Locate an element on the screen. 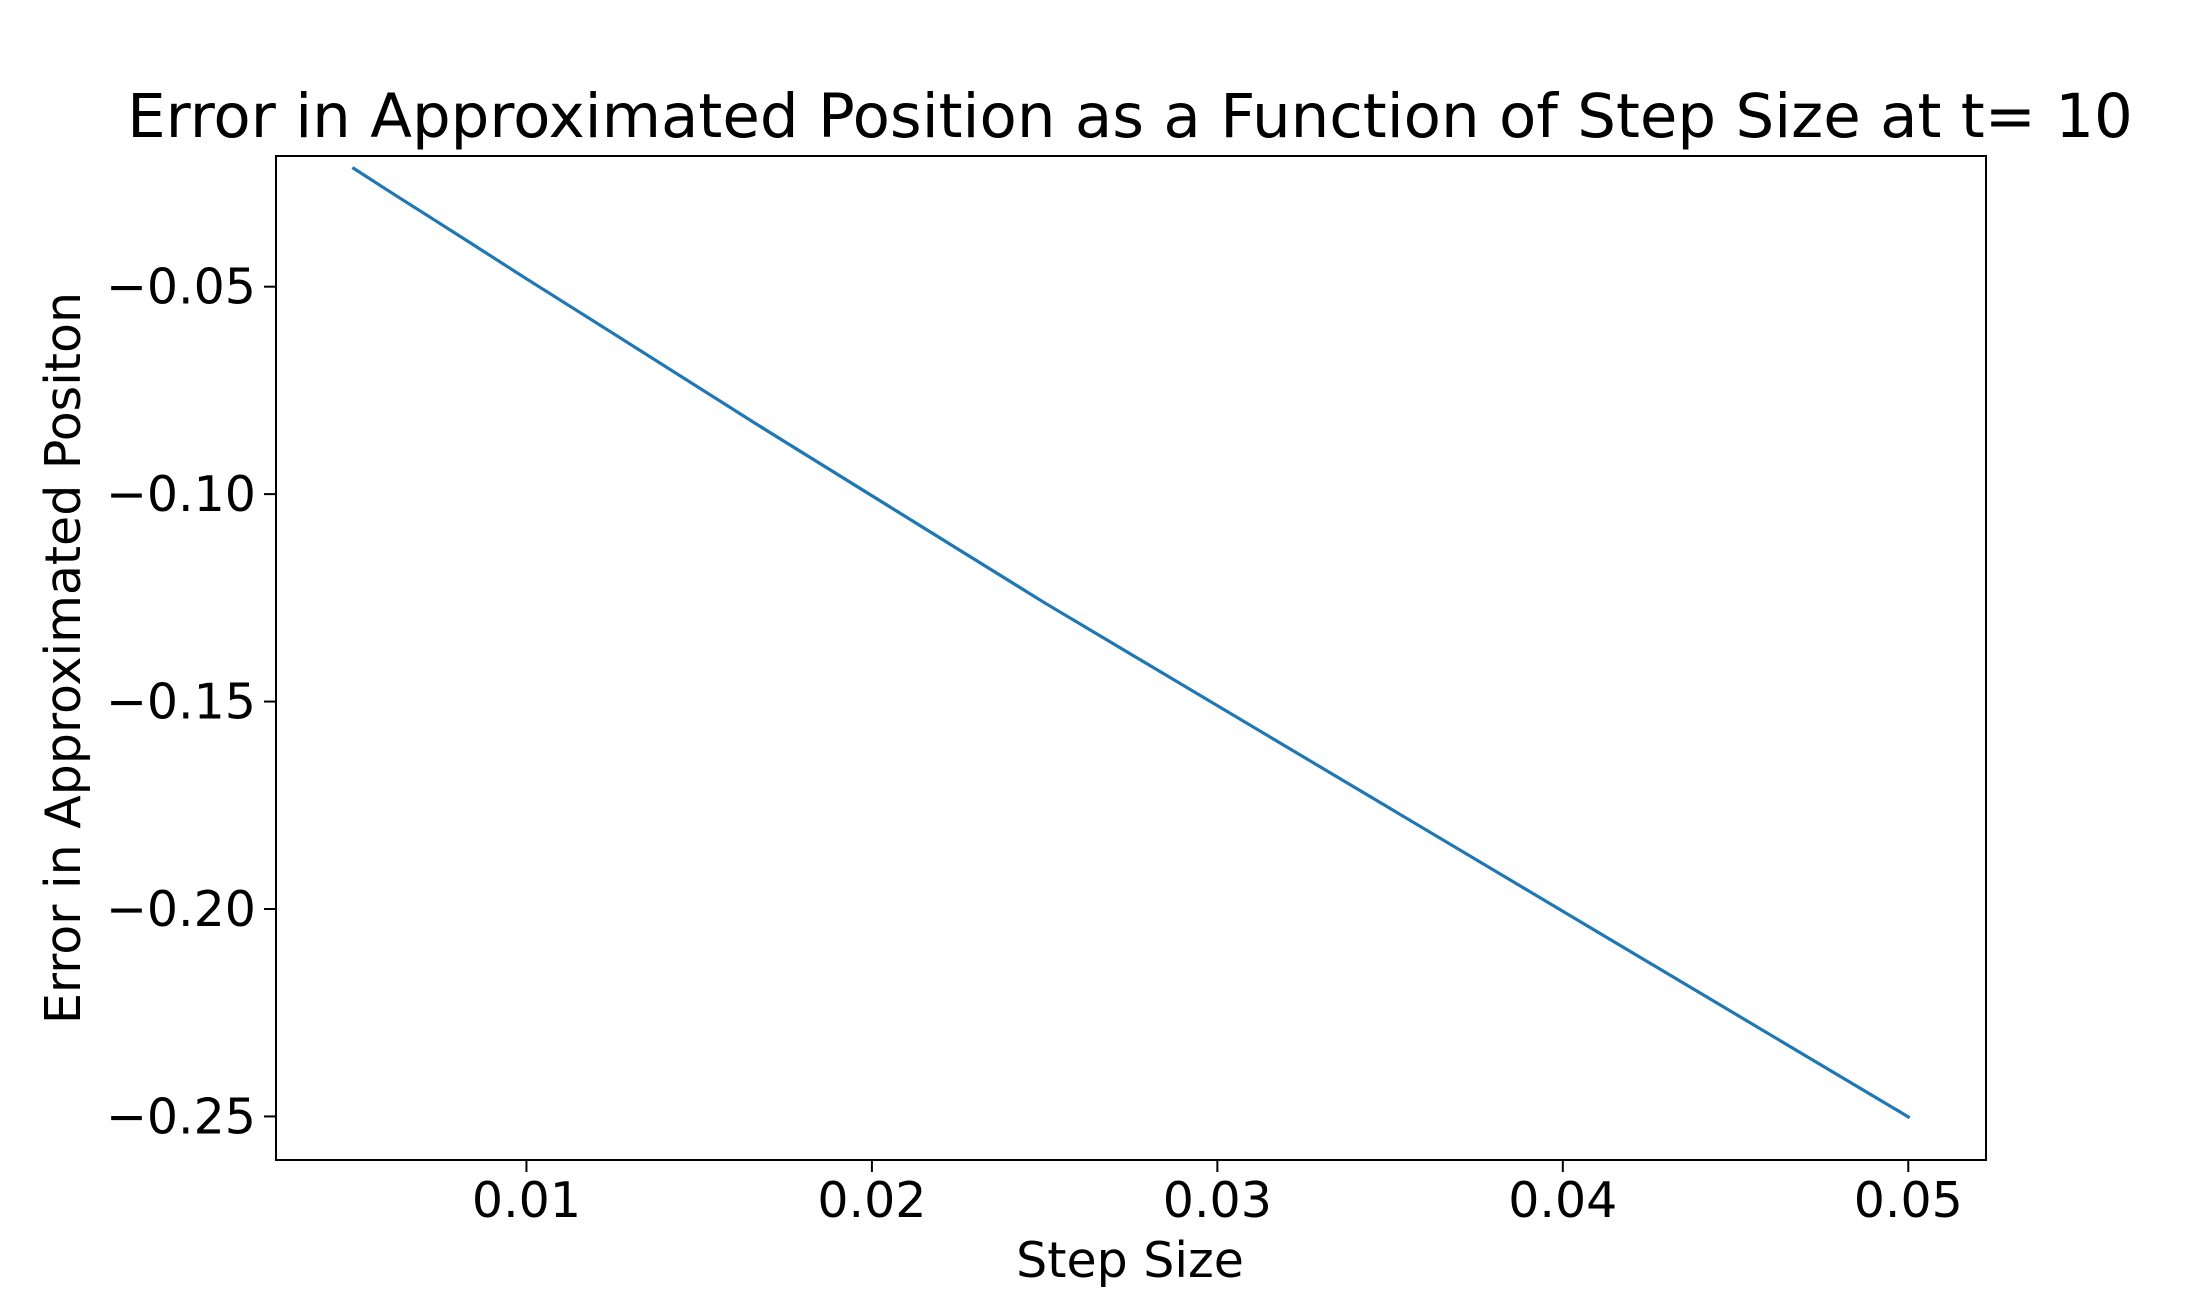  x-axis: 0.01 0.02 0.03 0.04 0.05 is located at coordinates (1217, 1194).